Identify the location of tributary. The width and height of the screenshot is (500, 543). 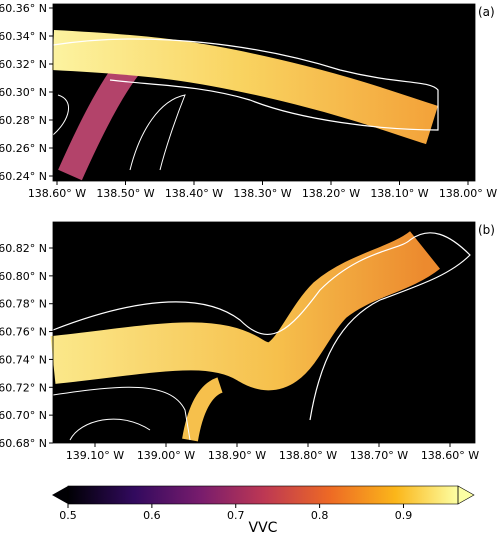
(203, 409).